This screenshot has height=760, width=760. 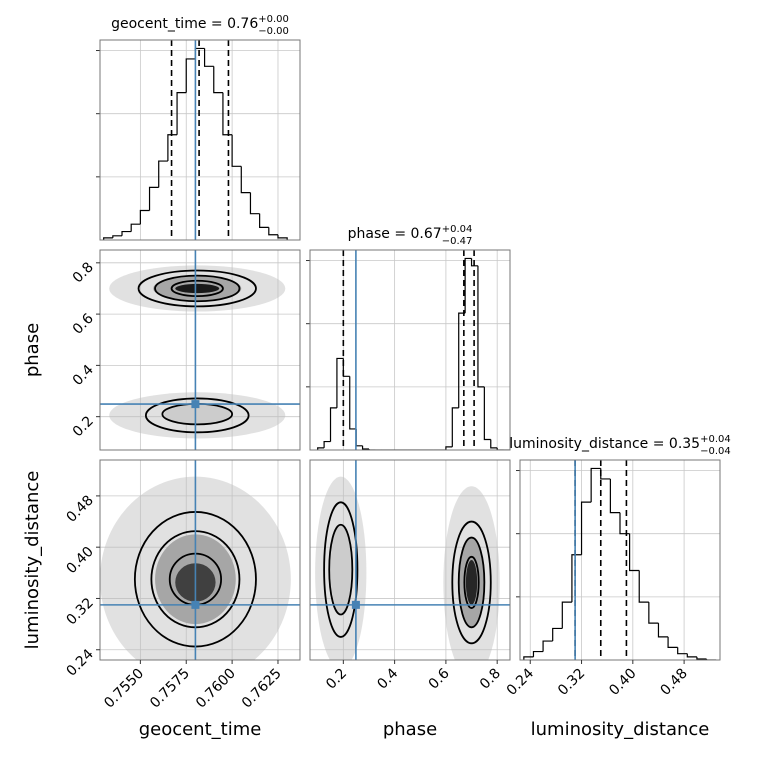 I want to click on title-plus: +0.00, so click(x=273, y=19).